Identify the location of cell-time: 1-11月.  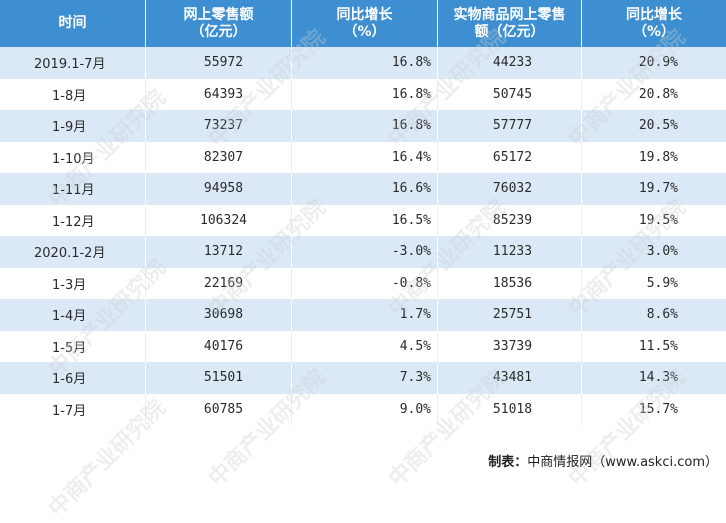
(73, 189).